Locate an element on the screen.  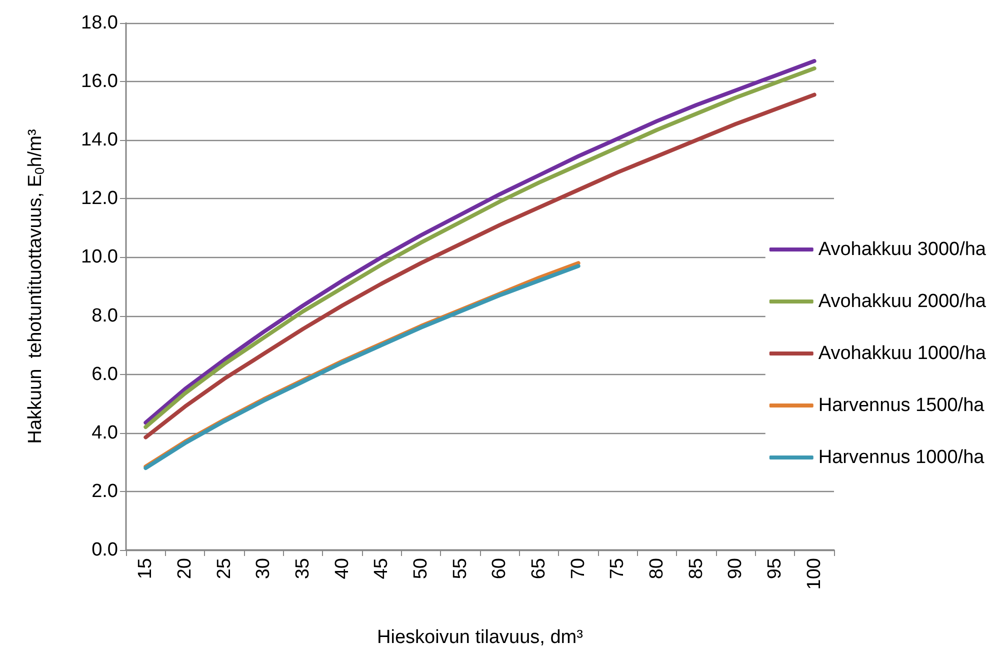
x-tick-label: 25 is located at coordinates (224, 569).